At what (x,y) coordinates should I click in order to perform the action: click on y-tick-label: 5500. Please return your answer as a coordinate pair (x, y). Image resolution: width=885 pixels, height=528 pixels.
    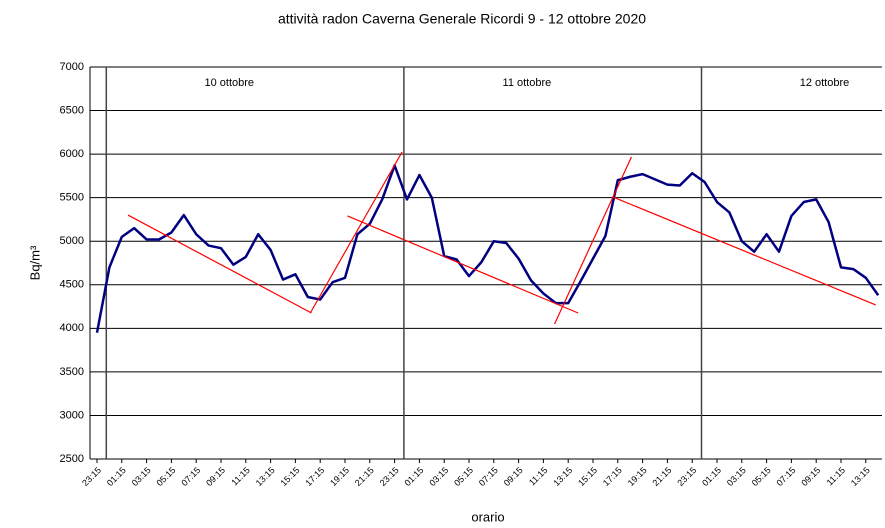
    Looking at the image, I should click on (72, 198).